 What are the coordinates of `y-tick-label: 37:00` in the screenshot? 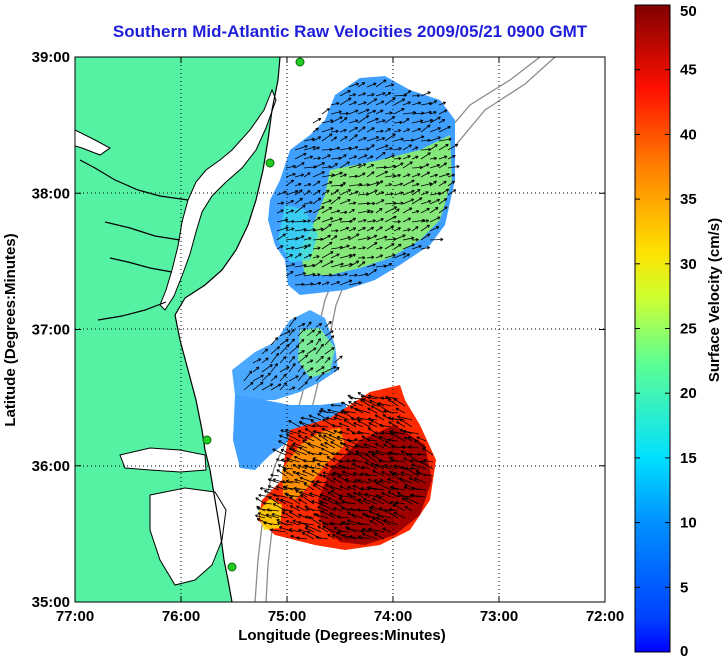 It's located at (51, 330).